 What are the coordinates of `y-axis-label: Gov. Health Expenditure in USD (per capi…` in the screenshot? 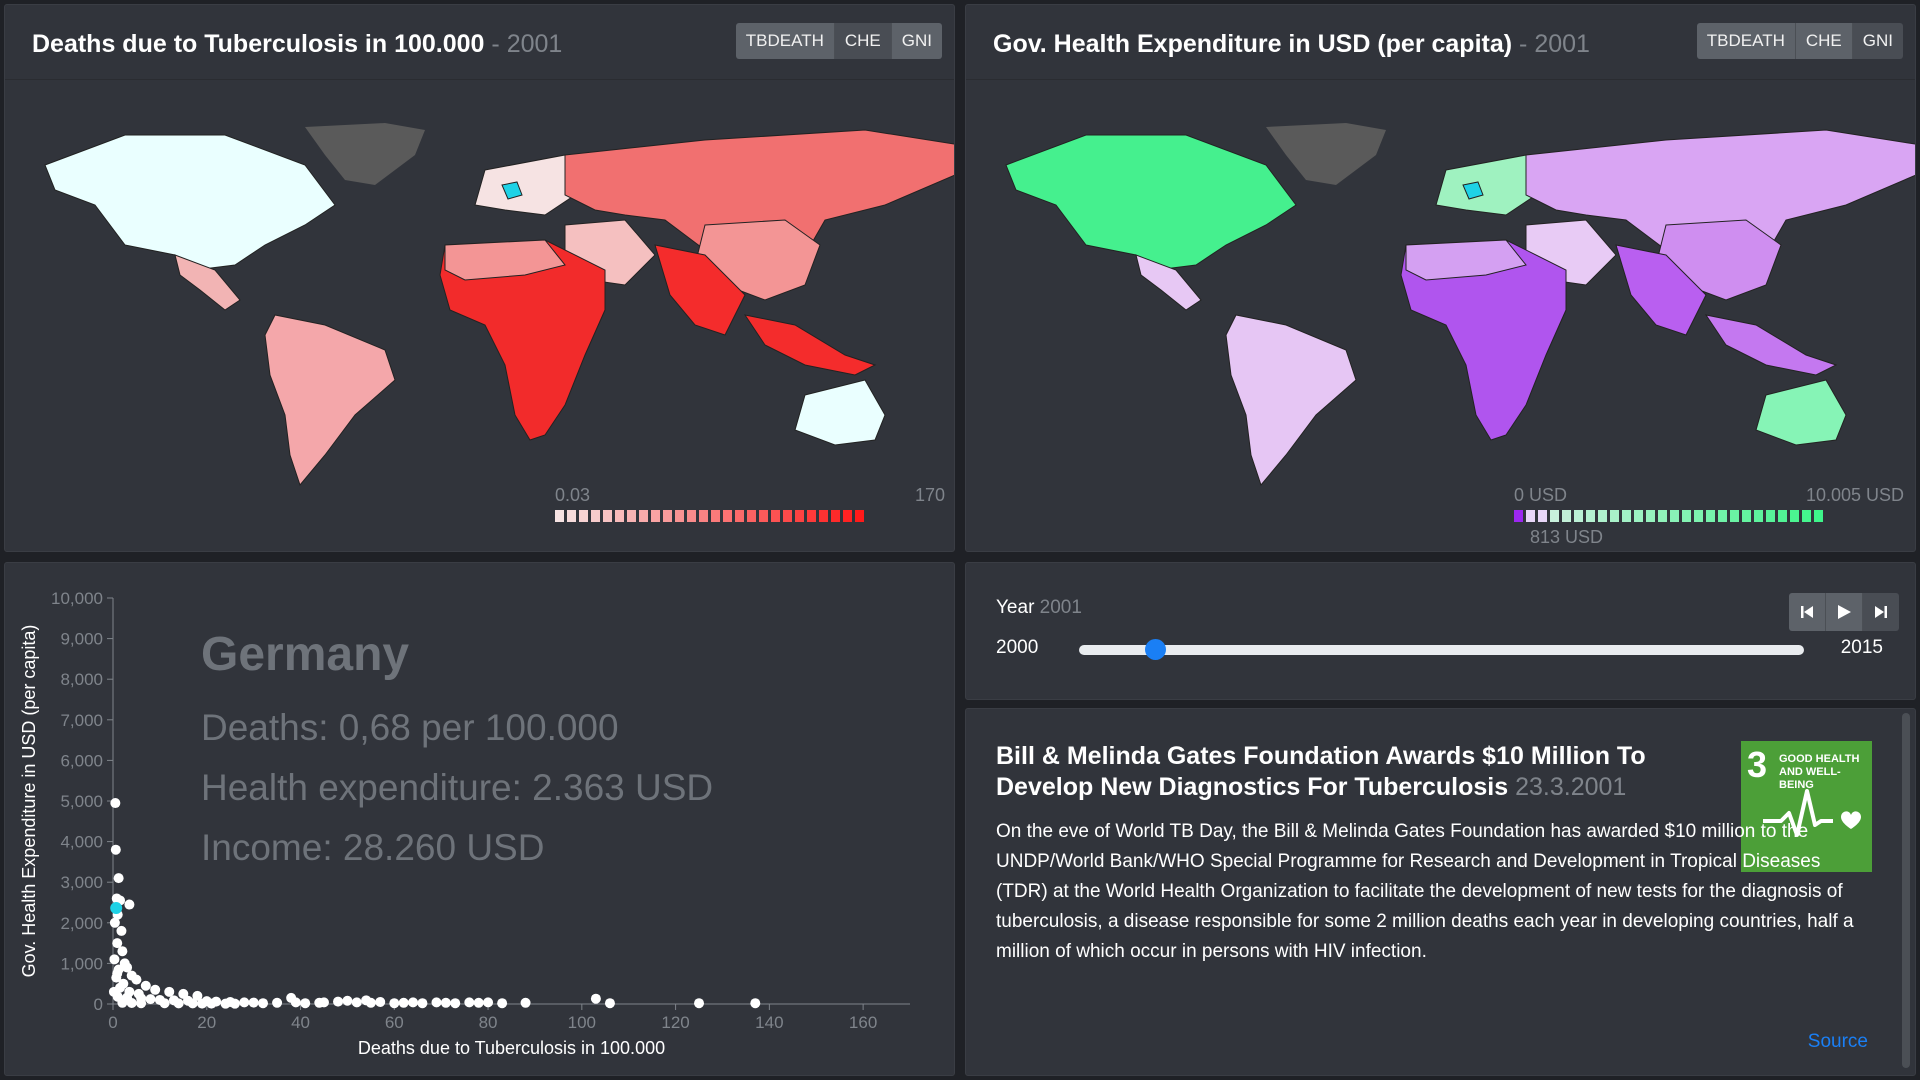 It's located at (29, 801).